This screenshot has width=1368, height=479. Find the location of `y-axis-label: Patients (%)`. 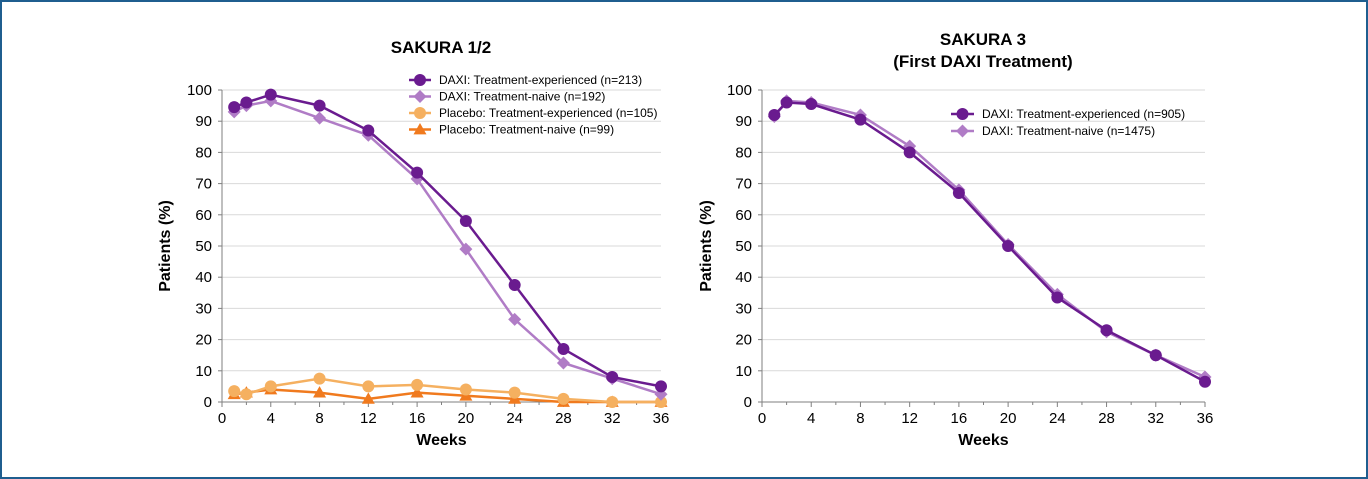

y-axis-label: Patients (%) is located at coordinates (165, 246).